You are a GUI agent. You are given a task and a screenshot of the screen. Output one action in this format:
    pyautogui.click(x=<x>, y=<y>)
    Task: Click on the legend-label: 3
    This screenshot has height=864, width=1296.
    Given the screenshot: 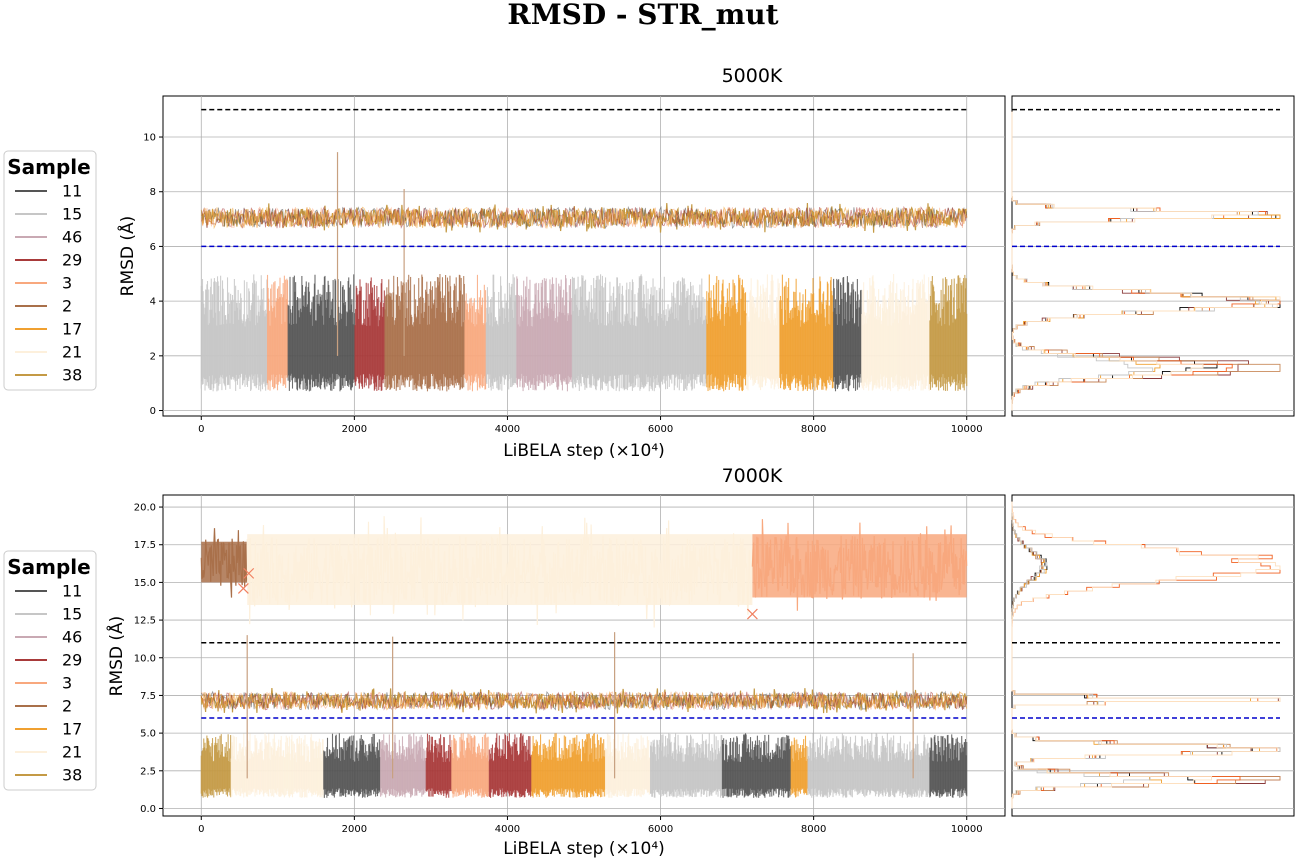 What is the action you would take?
    pyautogui.click(x=67, y=683)
    